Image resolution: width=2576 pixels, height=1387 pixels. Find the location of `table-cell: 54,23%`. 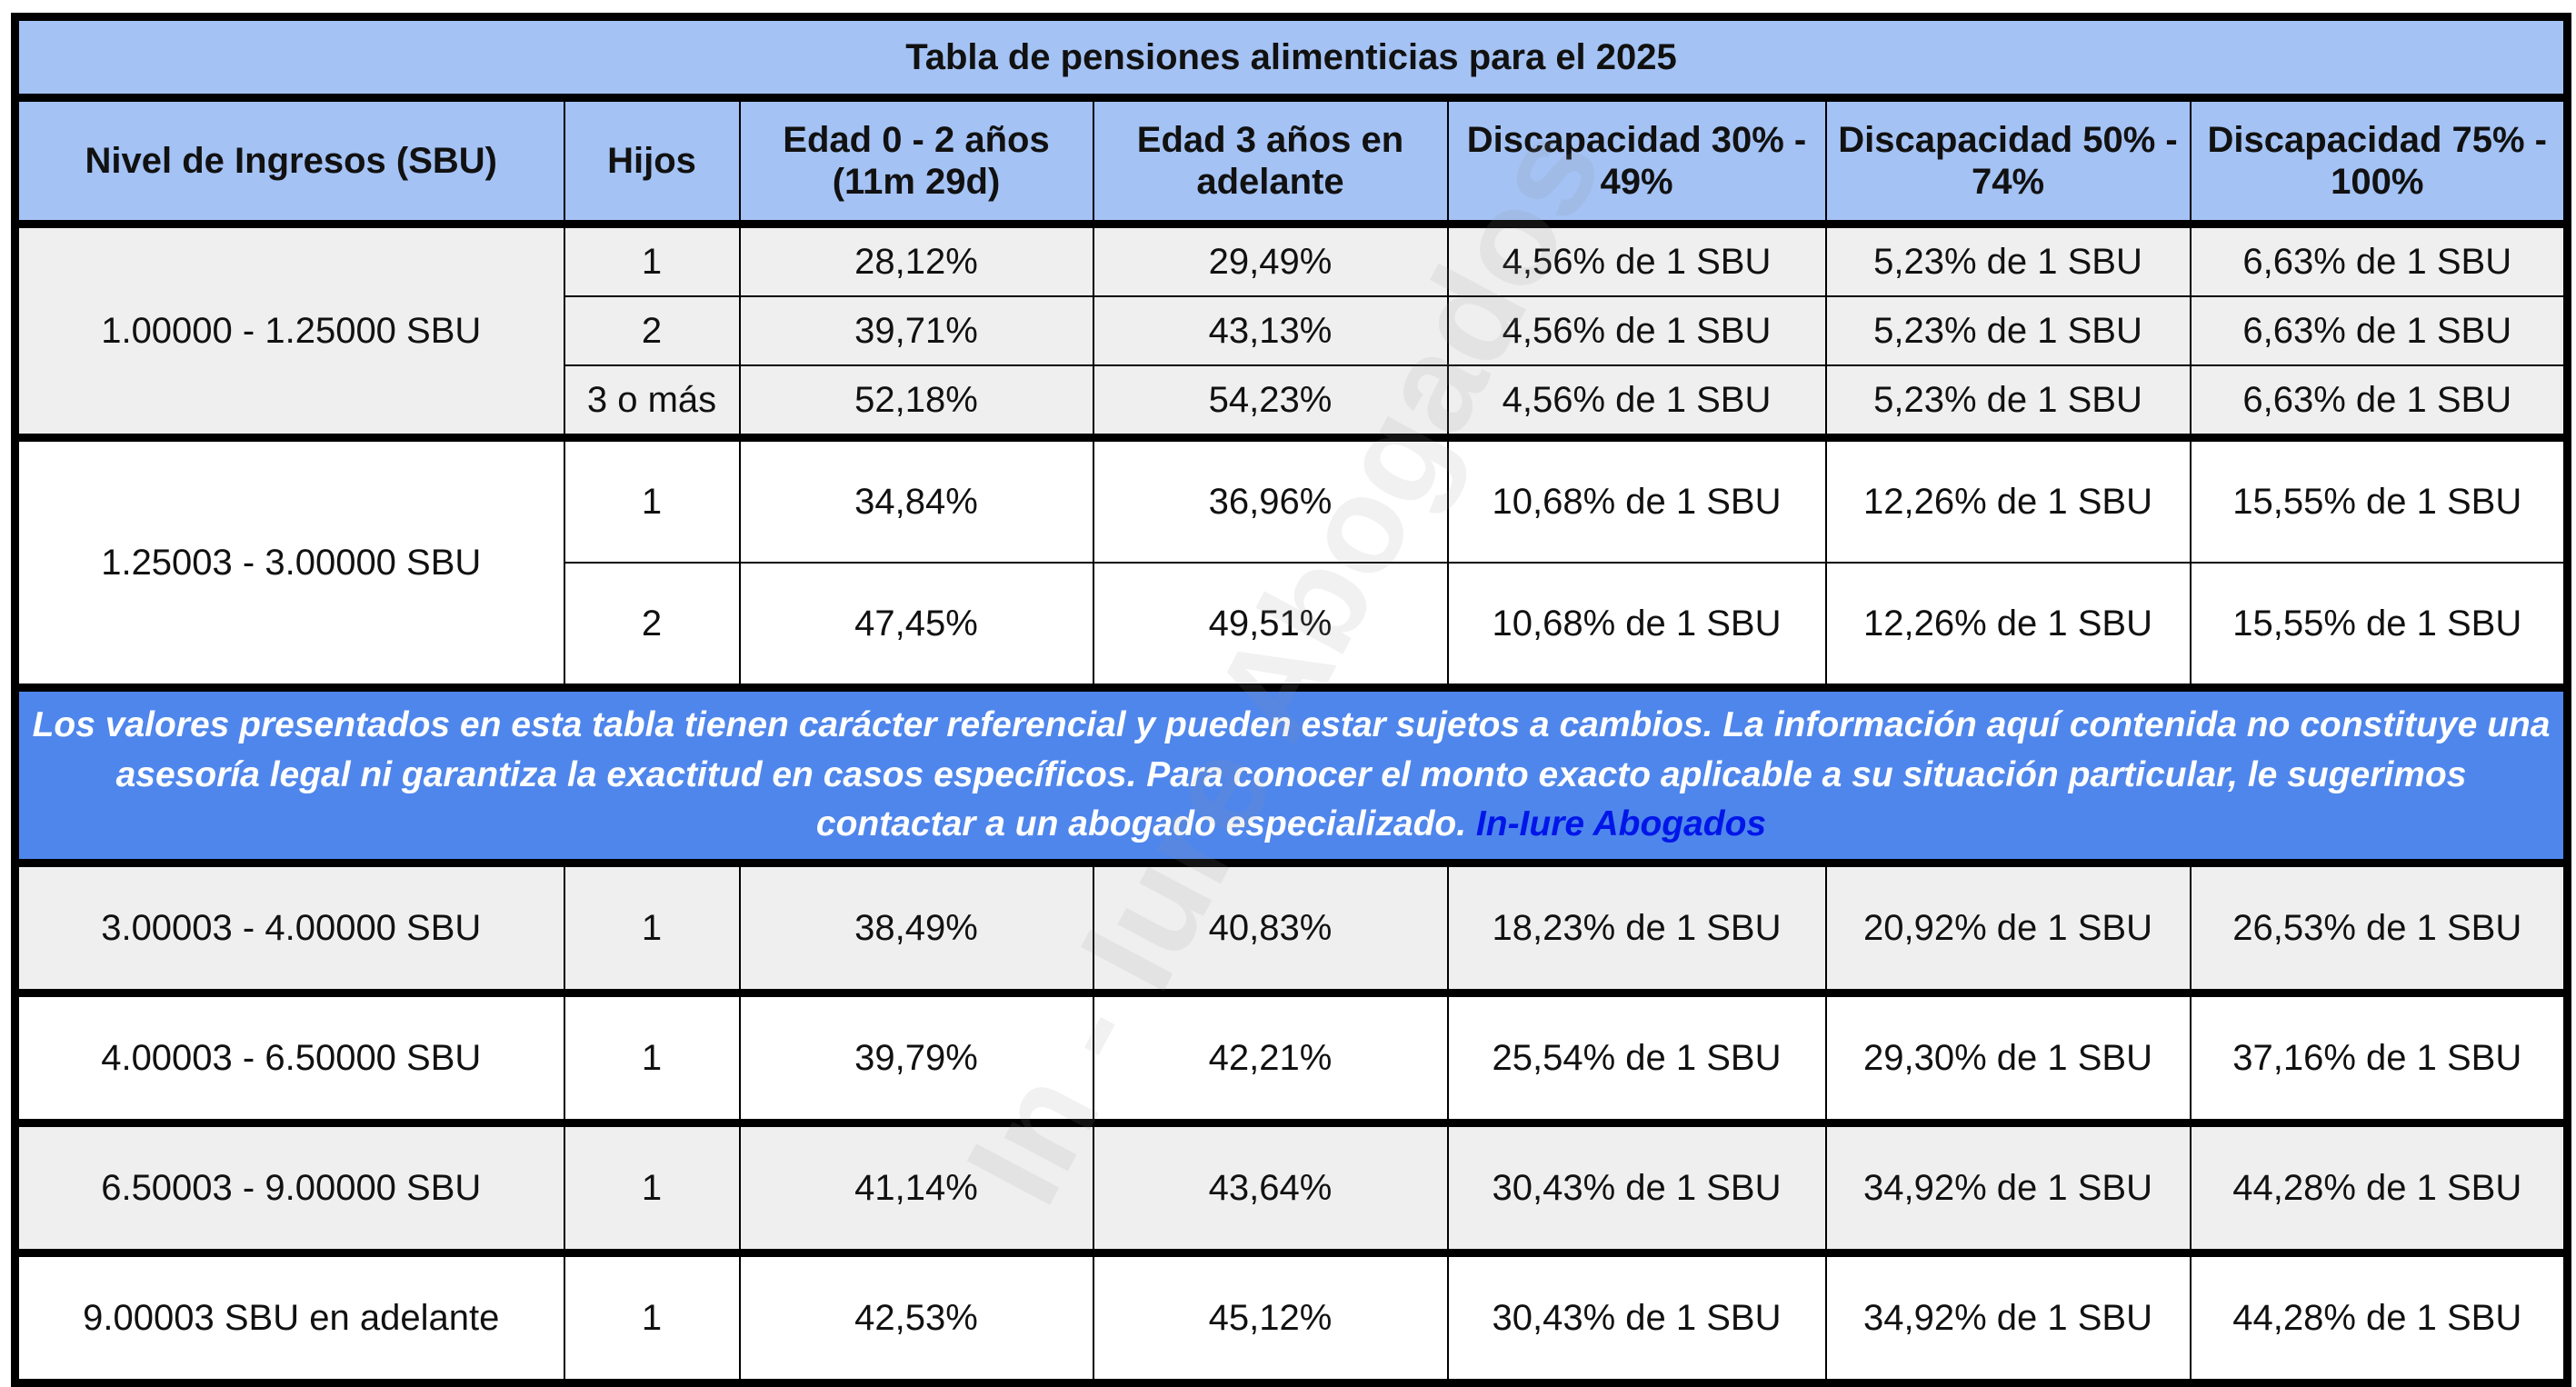

table-cell: 54,23% is located at coordinates (1270, 401).